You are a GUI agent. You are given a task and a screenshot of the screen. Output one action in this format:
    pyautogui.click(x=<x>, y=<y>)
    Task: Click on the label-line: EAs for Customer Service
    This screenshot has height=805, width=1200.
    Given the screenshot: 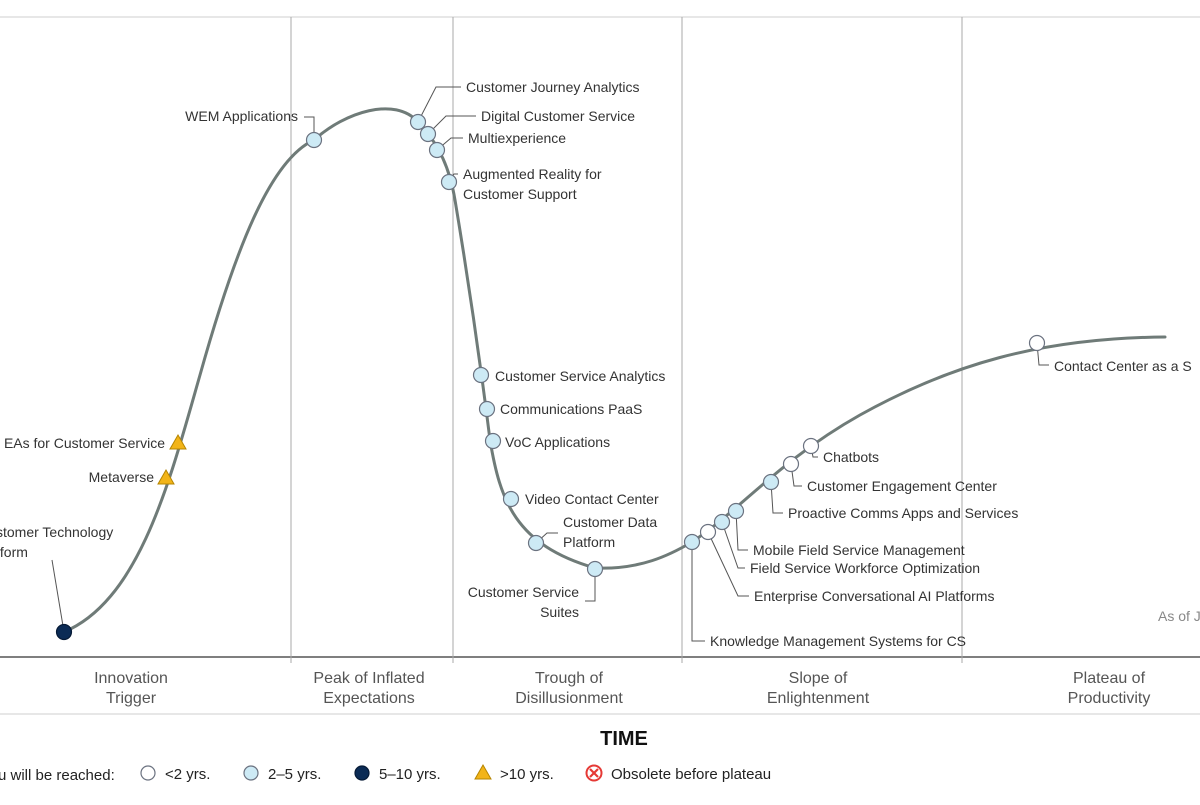 What is the action you would take?
    pyautogui.click(x=84, y=443)
    